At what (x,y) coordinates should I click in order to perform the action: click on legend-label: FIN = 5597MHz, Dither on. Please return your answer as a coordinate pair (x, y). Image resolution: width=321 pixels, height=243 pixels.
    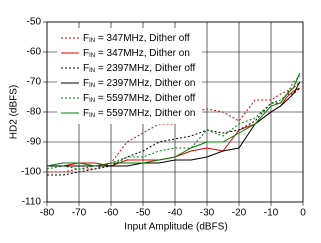
    Looking at the image, I should click on (139, 113).